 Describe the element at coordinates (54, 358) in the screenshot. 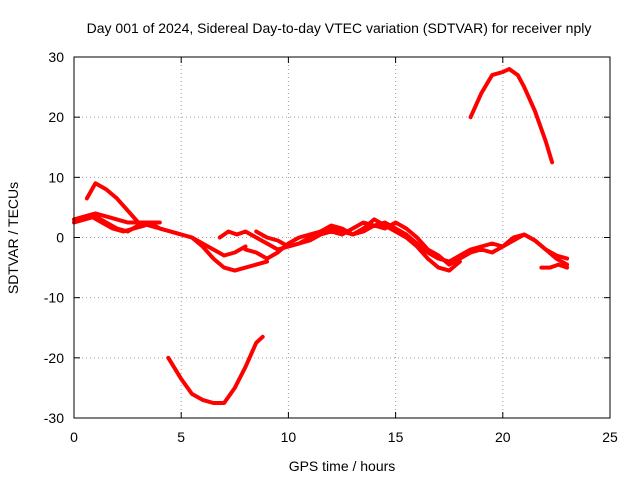

I see `y-tick-label: -20` at that location.